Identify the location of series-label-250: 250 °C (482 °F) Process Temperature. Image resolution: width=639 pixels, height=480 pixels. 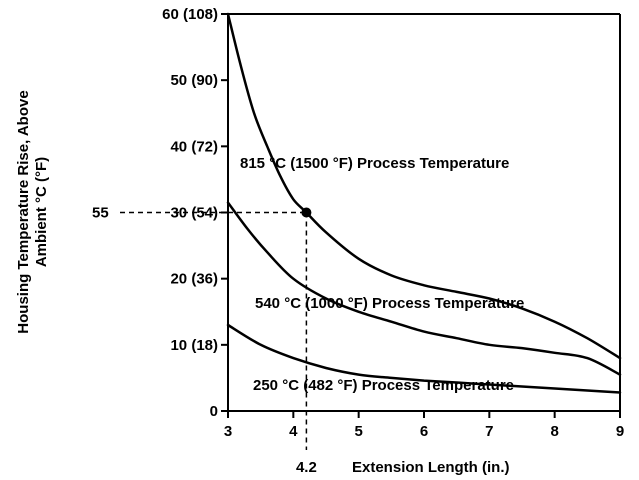
(383, 385).